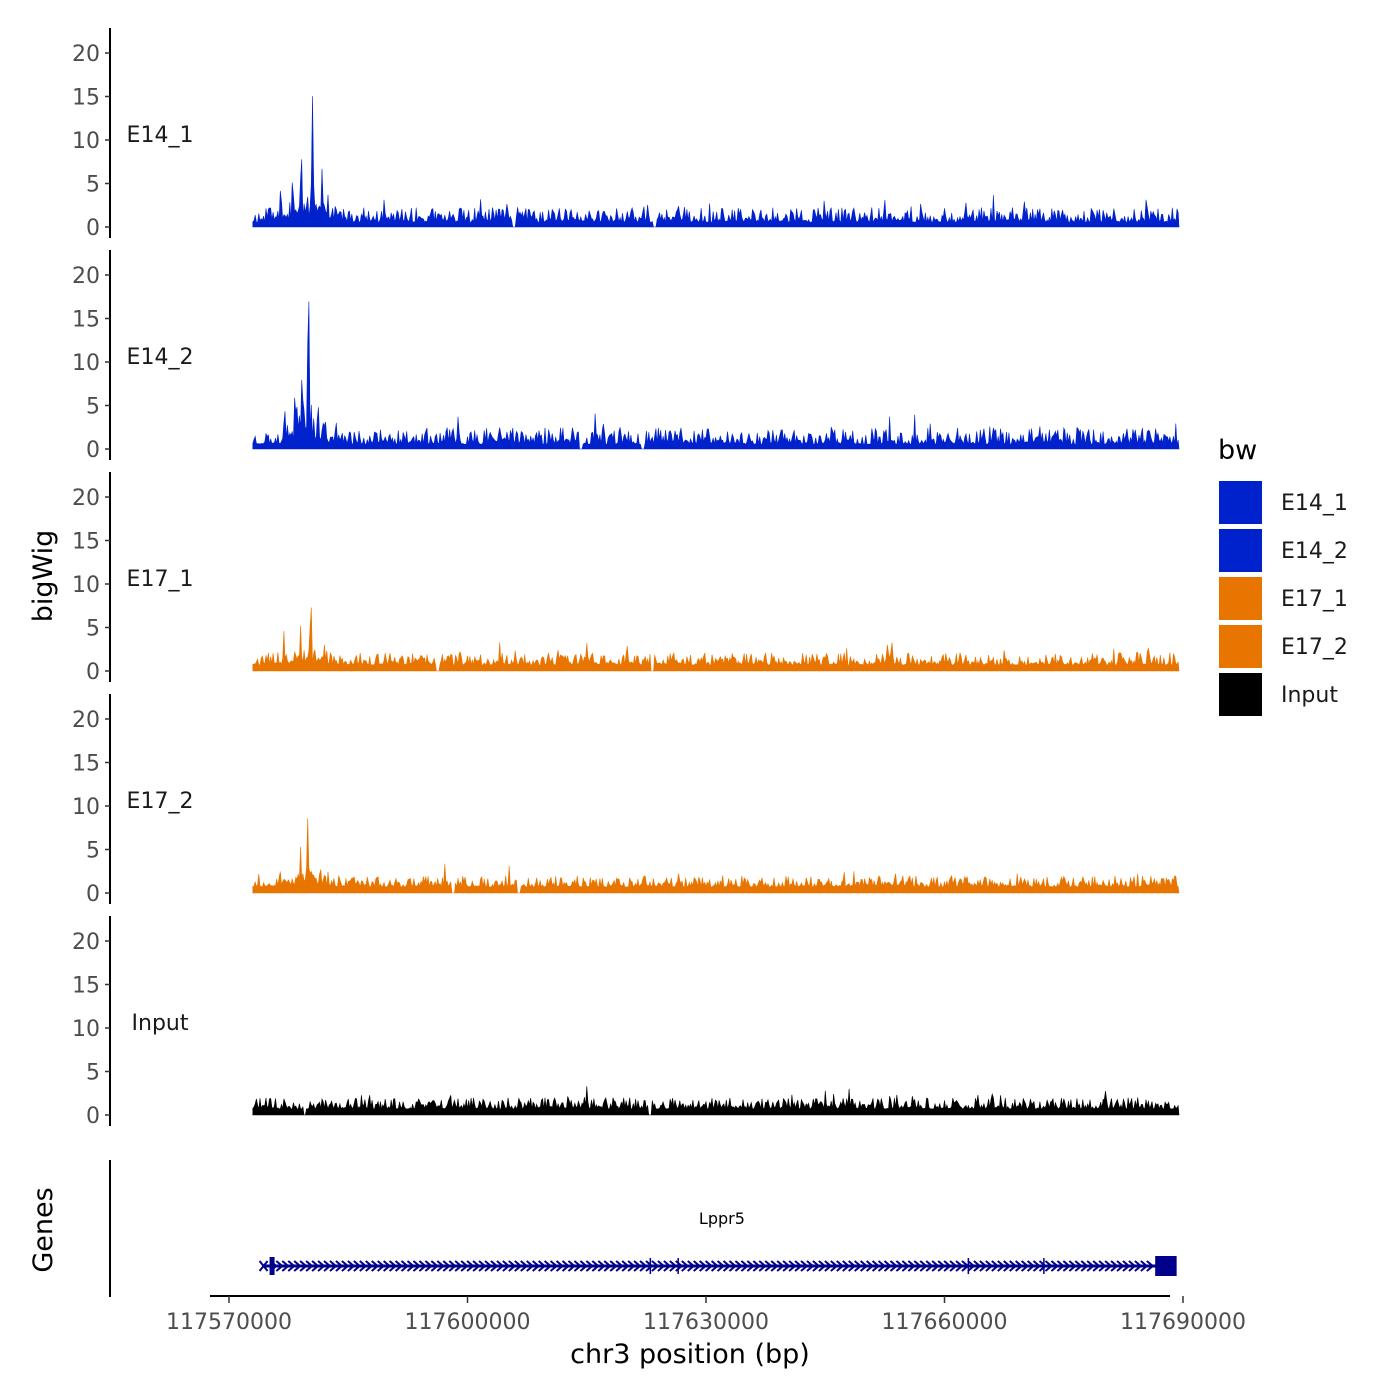 The width and height of the screenshot is (1400, 1400). Describe the element at coordinates (43, 576) in the screenshot. I see `y-axis-title: bigWig` at that location.